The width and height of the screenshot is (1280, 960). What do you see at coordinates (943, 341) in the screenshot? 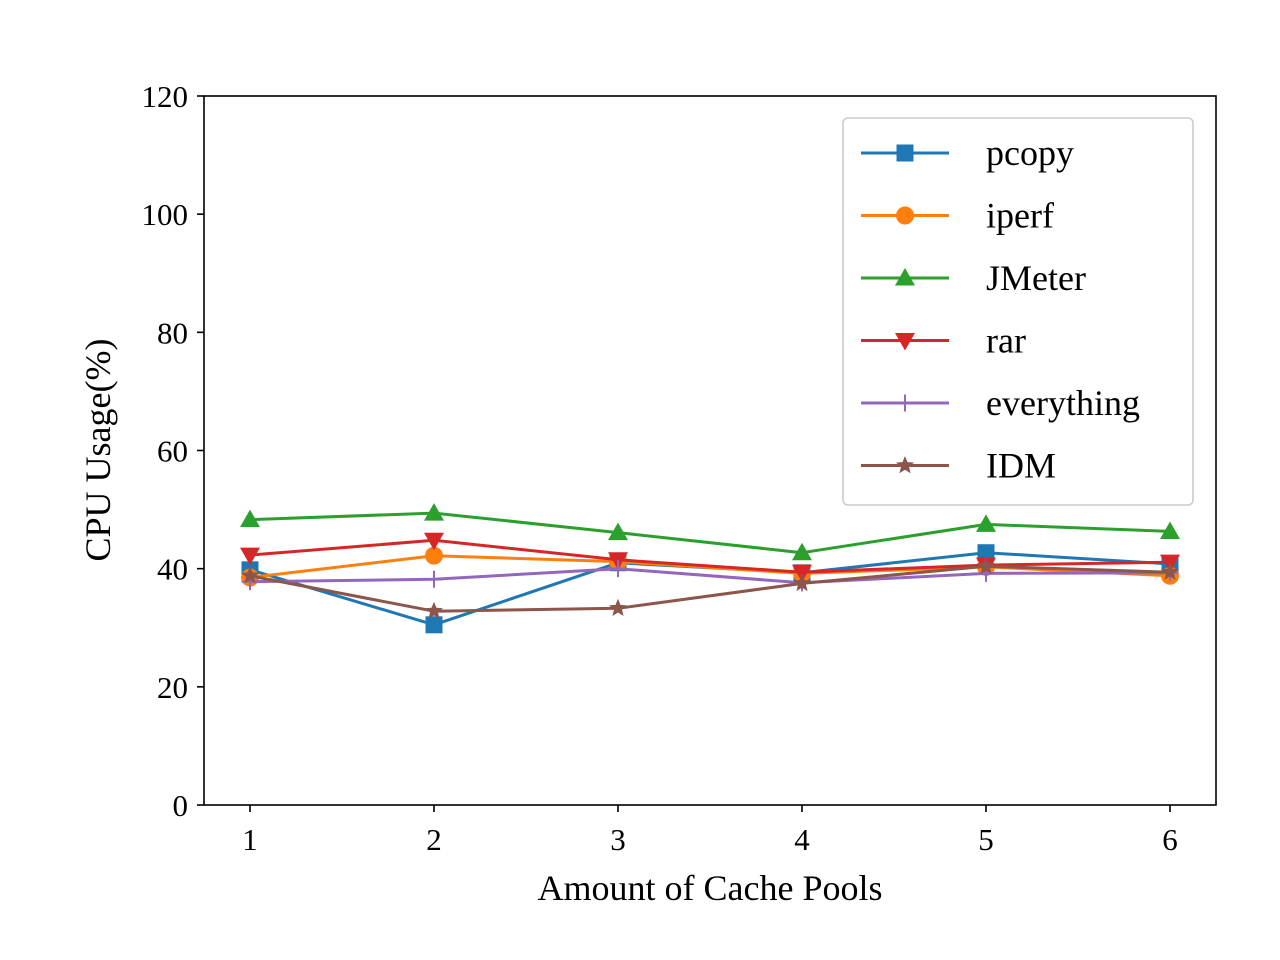
I see `legend-item-rar: rar` at bounding box center [943, 341].